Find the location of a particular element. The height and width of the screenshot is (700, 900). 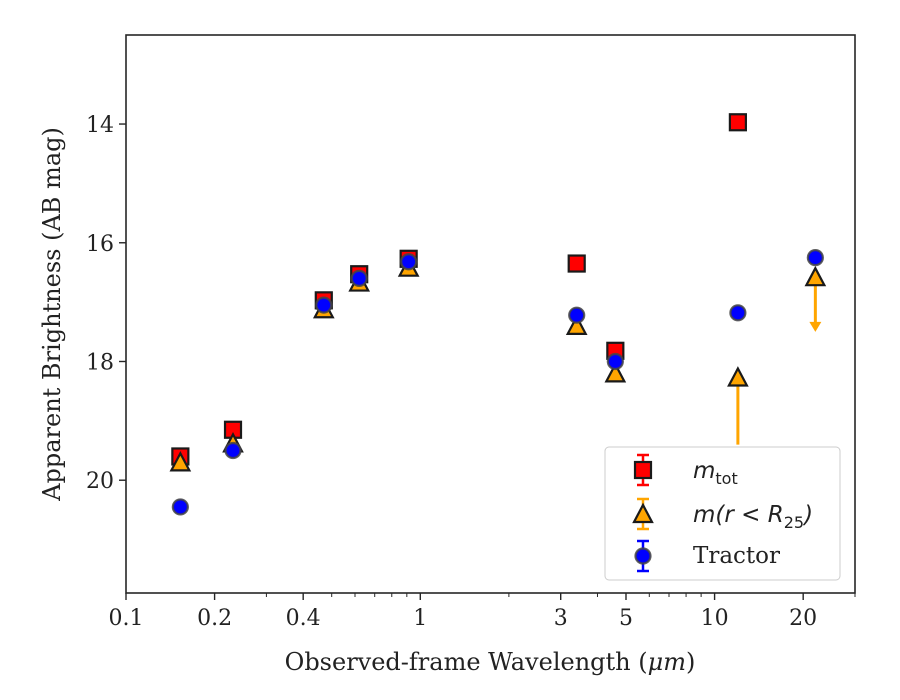

legend-mr25-base: m is located at coordinates (704, 515).